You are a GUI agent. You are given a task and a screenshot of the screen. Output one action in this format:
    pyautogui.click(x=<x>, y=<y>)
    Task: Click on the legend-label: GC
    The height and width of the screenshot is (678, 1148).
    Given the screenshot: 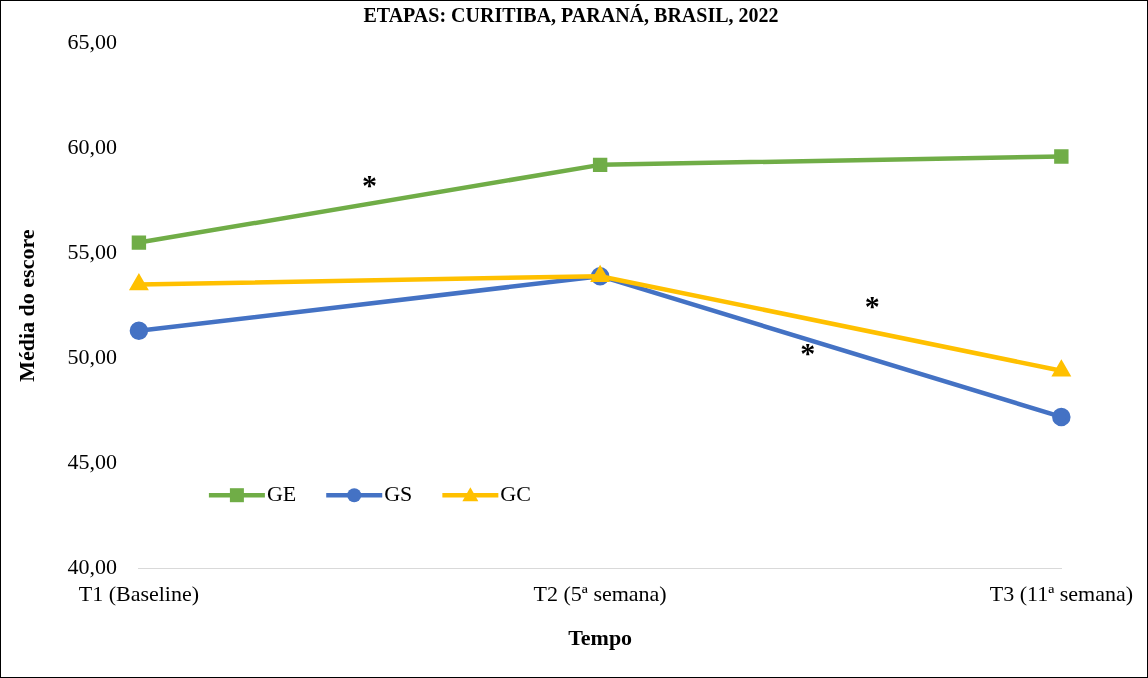 What is the action you would take?
    pyautogui.click(x=515, y=493)
    